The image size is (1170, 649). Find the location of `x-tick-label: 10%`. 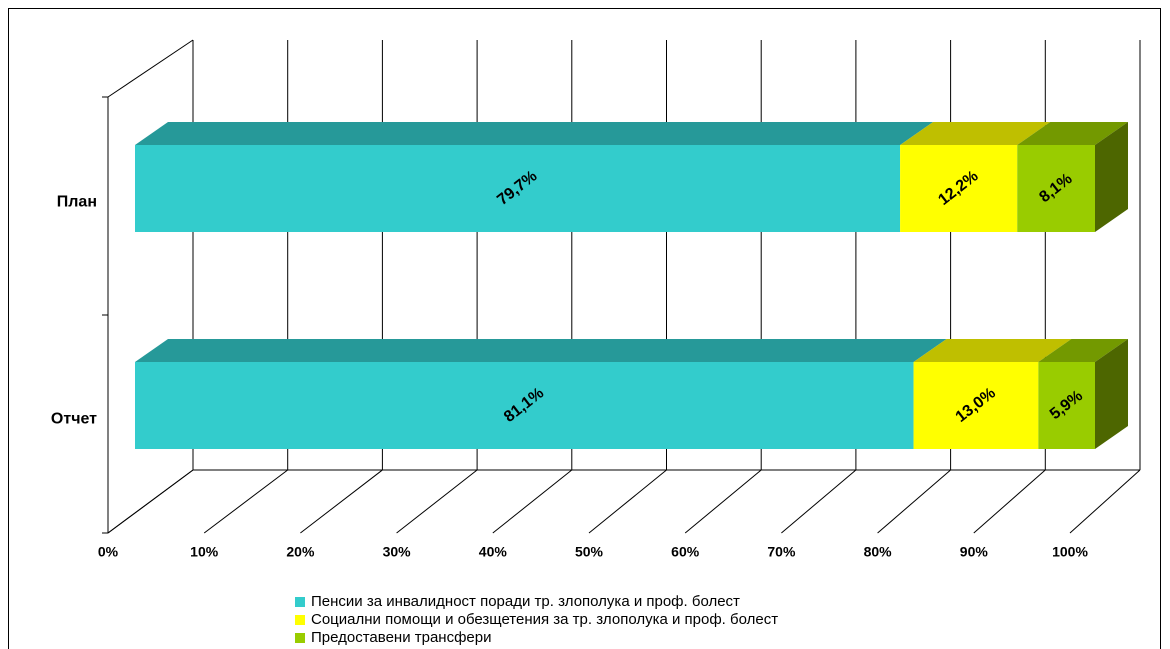

x-tick-label: 10% is located at coordinates (204, 552).